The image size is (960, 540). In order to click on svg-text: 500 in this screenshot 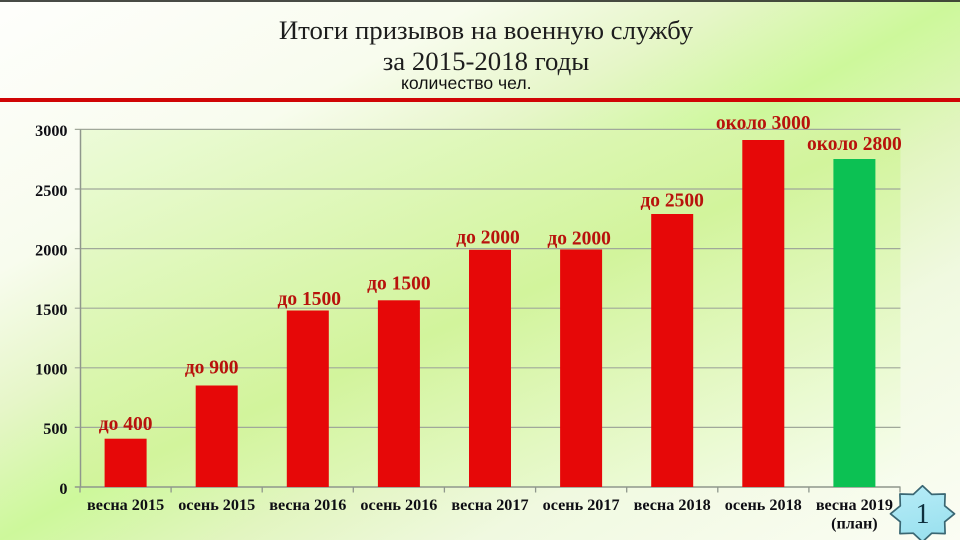, I will do `click(55, 429)`.